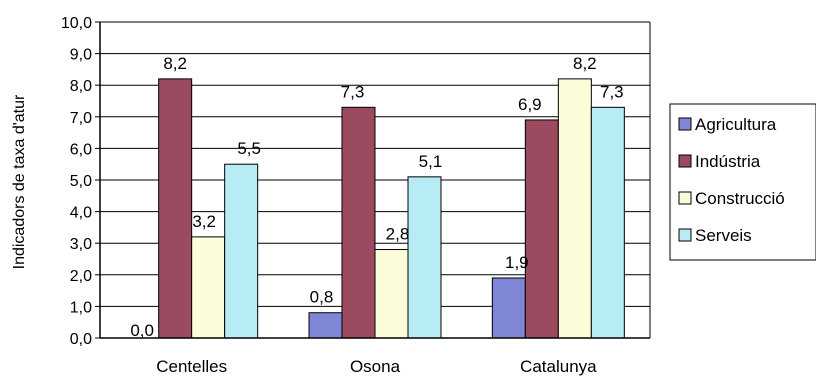  I want to click on category-label: Centelles, so click(191, 366).